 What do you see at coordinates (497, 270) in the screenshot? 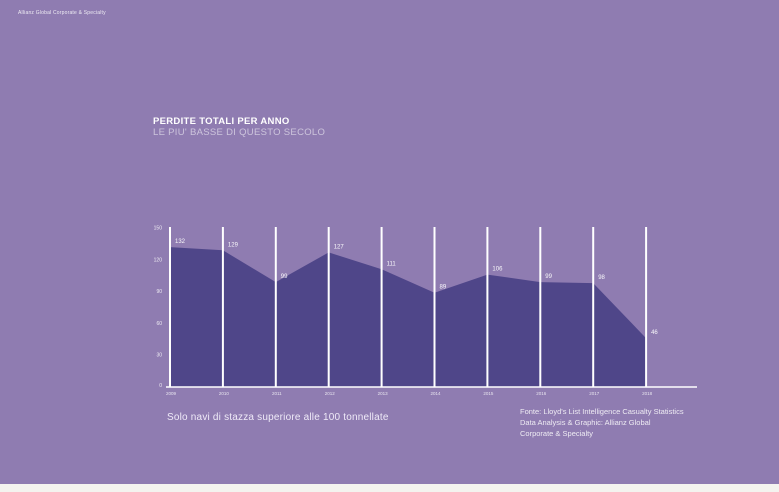
I see `data-label: 106` at bounding box center [497, 270].